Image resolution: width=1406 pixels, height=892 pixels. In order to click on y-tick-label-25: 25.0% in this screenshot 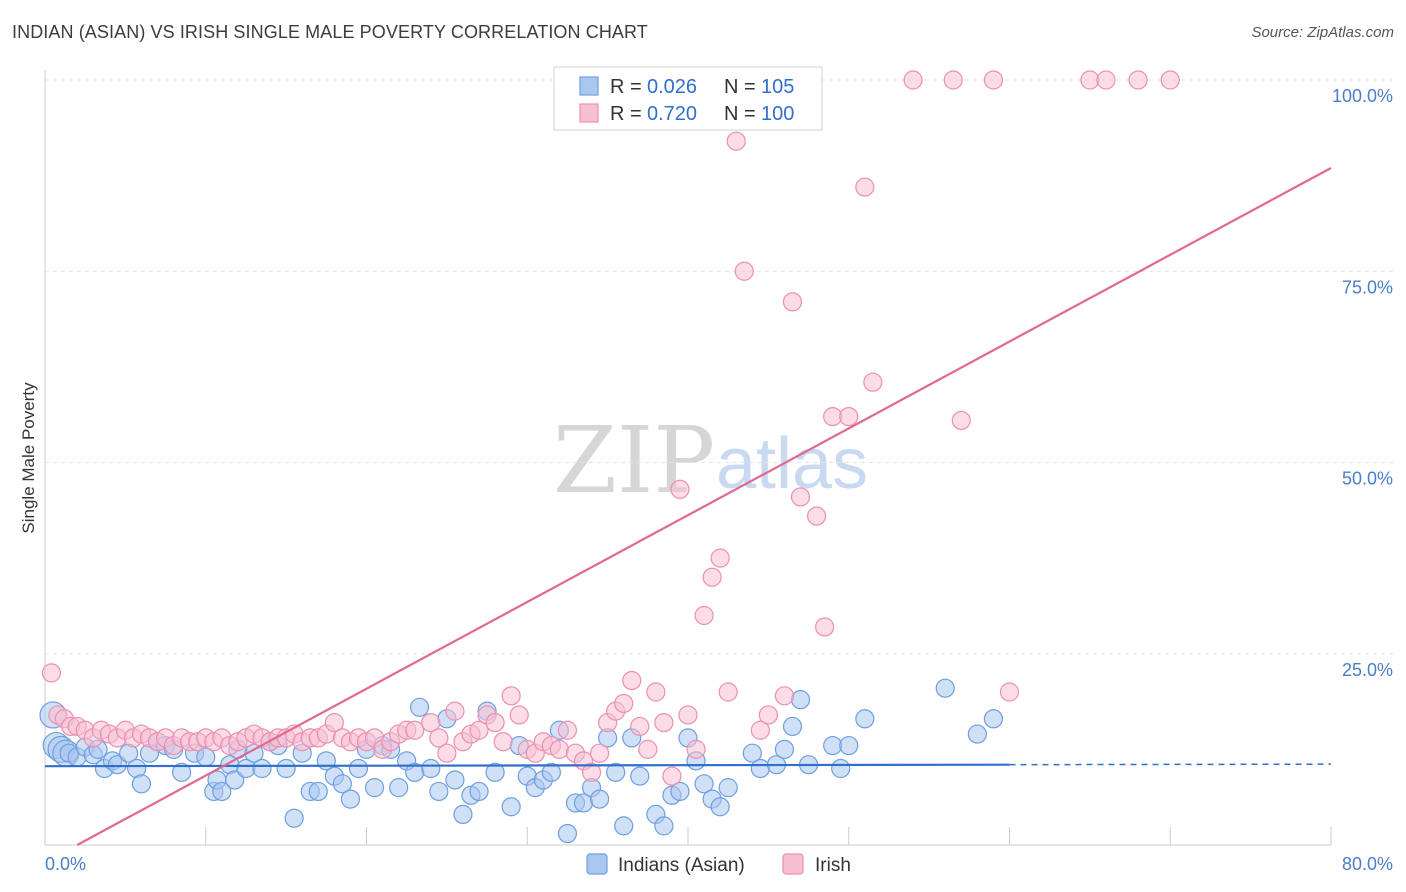, I will do `click(1367, 670)`.